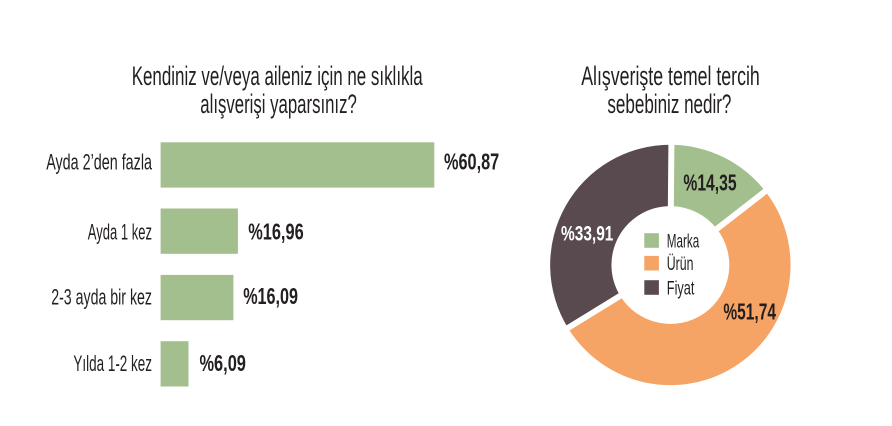  Describe the element at coordinates (670, 75) in the screenshot. I see `svg-text: Alışverişte temel tercih` at that location.